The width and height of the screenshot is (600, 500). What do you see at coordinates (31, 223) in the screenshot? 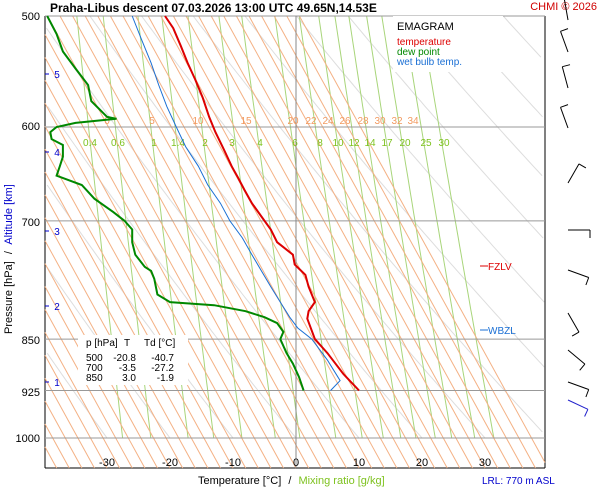
I see `pressure-tick-700: 700` at bounding box center [31, 223].